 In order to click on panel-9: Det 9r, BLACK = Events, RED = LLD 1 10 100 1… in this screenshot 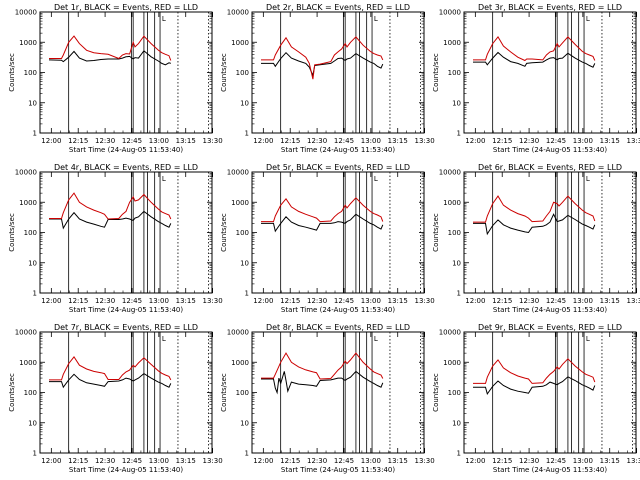, I will do `click(536, 398)`.